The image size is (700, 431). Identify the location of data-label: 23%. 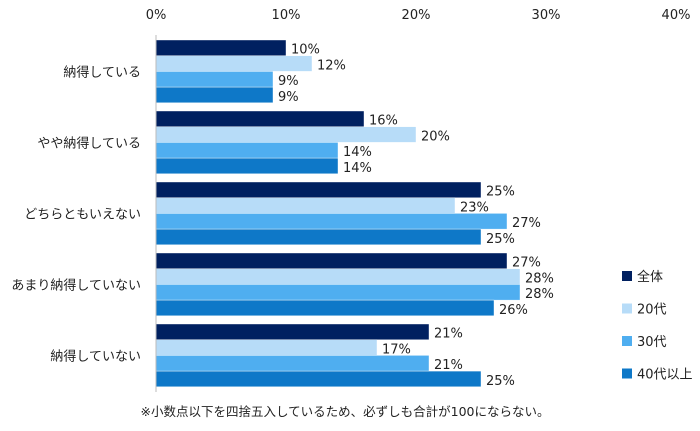
(474, 207).